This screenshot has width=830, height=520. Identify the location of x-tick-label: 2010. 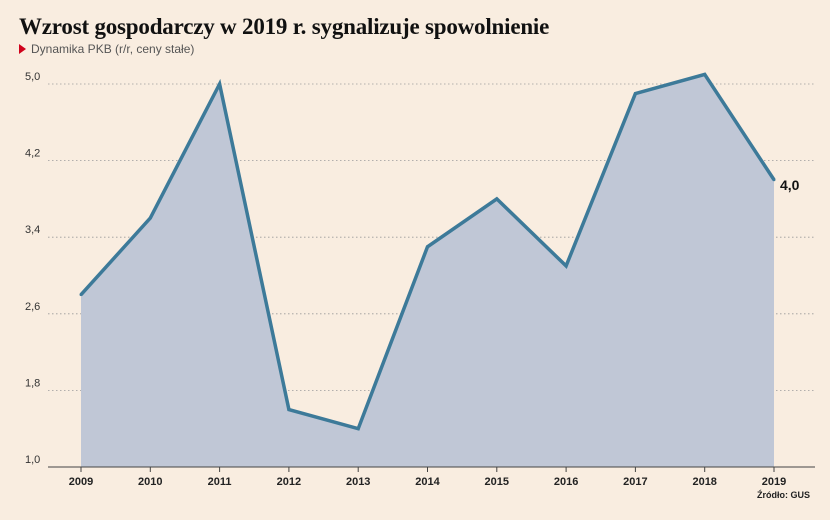
(150, 482).